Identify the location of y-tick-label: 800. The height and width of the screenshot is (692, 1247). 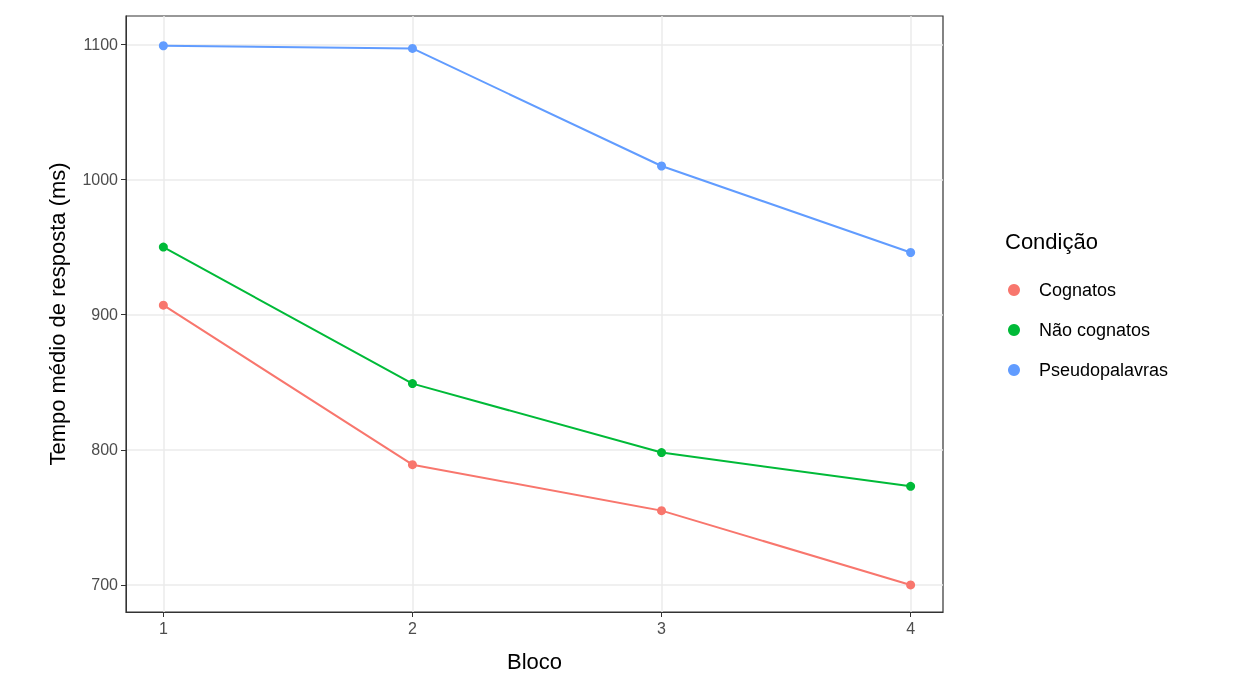
(105, 450).